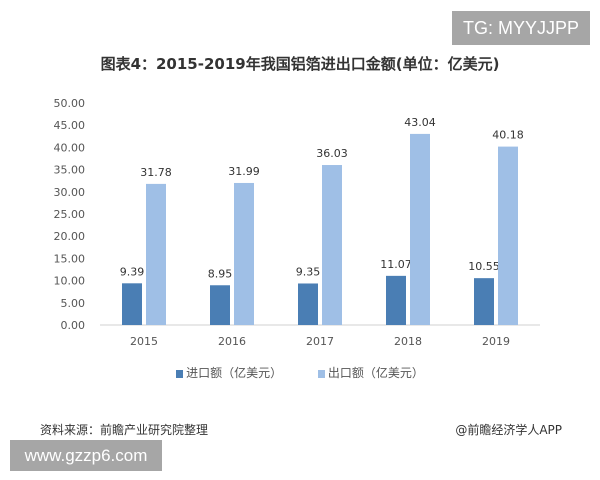  I want to click on credit: @前瞻经济学人APP, so click(508, 430).